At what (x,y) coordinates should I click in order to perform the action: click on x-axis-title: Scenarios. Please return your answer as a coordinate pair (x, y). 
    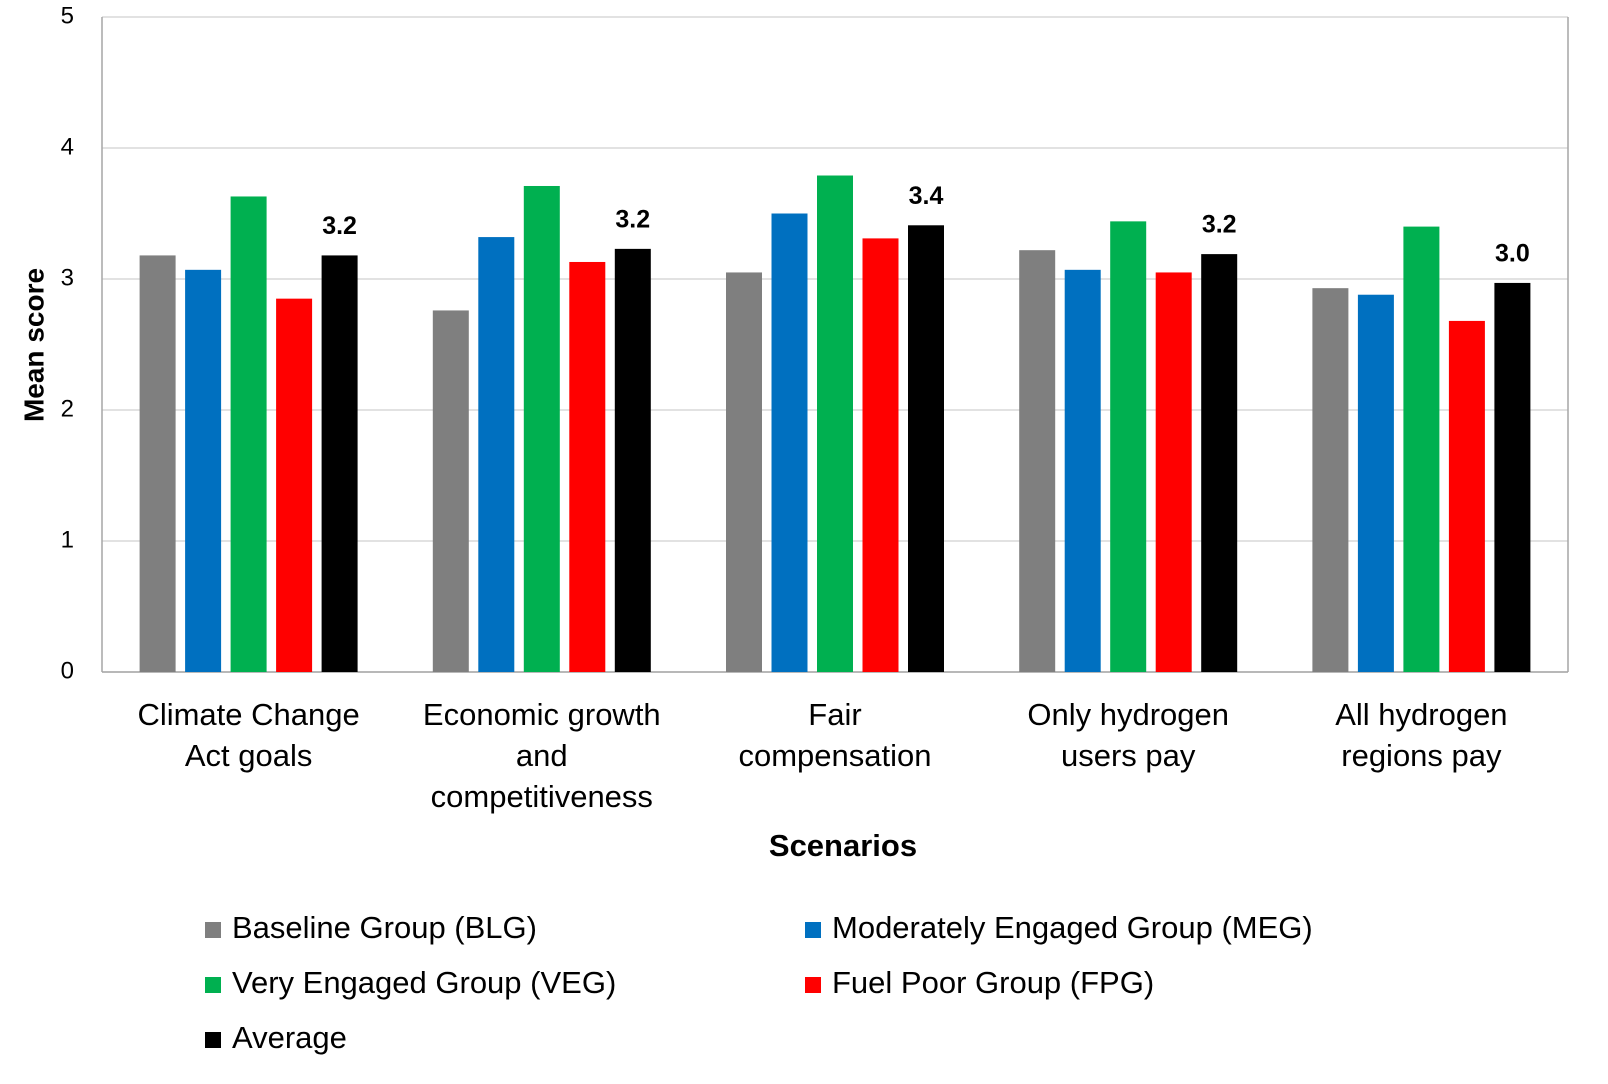
    Looking at the image, I should click on (843, 845).